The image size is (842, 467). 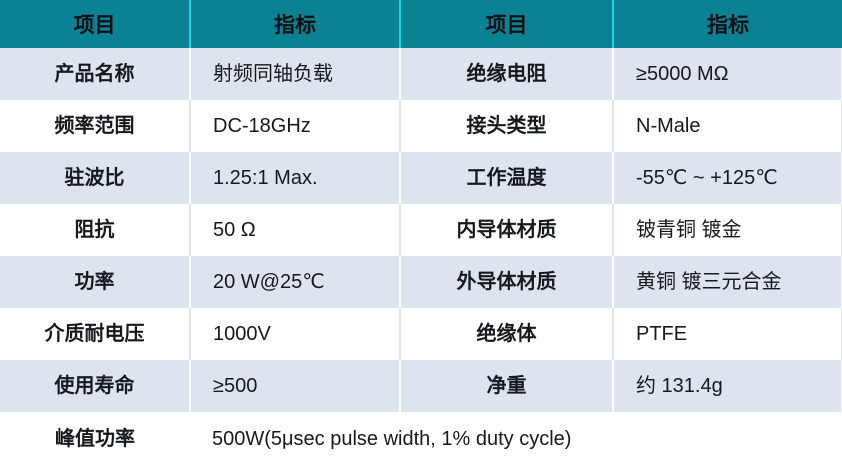 I want to click on table-row: 驻波比 1.25:1 Max. 工作温度 -55℃ ~ +125℃, so click(x=421, y=178).